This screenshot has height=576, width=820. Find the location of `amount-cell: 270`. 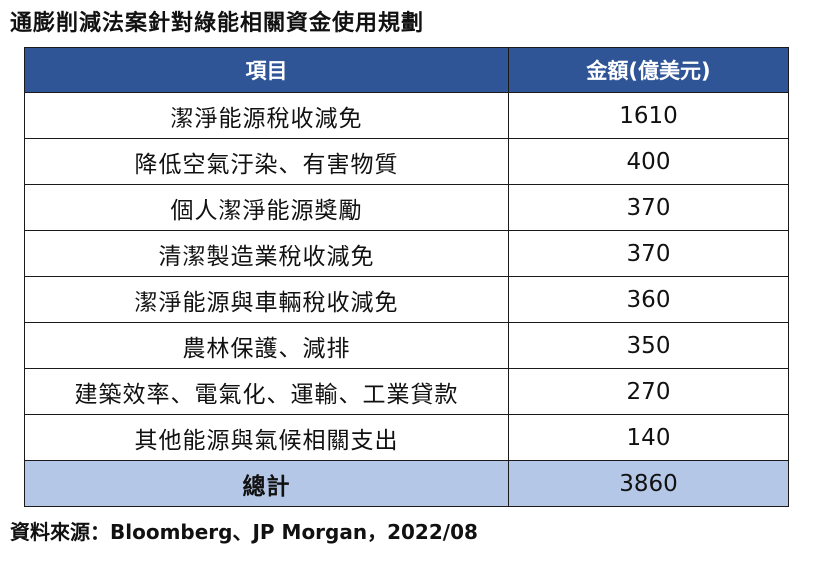

amount-cell: 270 is located at coordinates (648, 391).